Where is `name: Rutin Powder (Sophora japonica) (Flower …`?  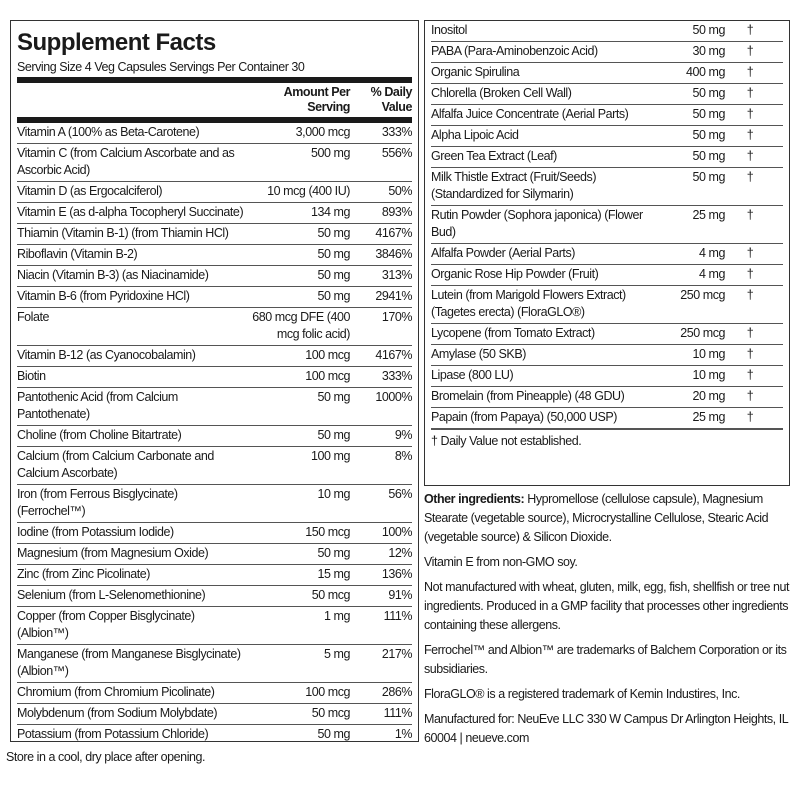 name: Rutin Powder (Sophora japonica) (Flower … is located at coordinates (537, 223).